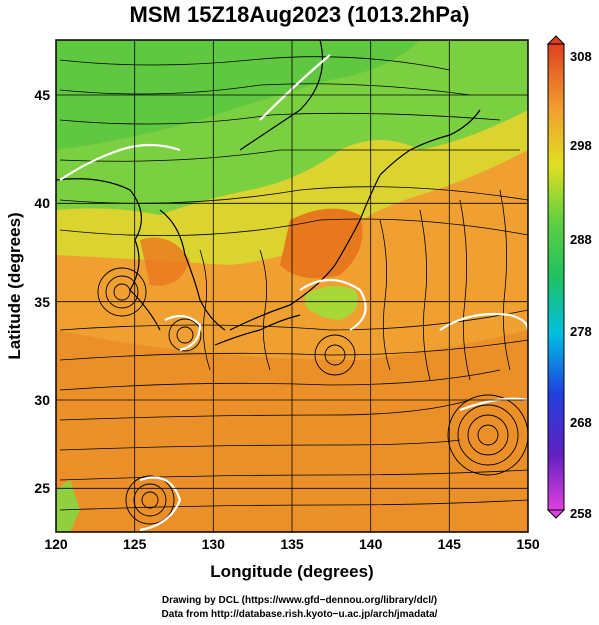 The image size is (599, 625). What do you see at coordinates (569, 278) in the screenshot?
I see `colorbar: 308 298 288 278 268 258` at bounding box center [569, 278].